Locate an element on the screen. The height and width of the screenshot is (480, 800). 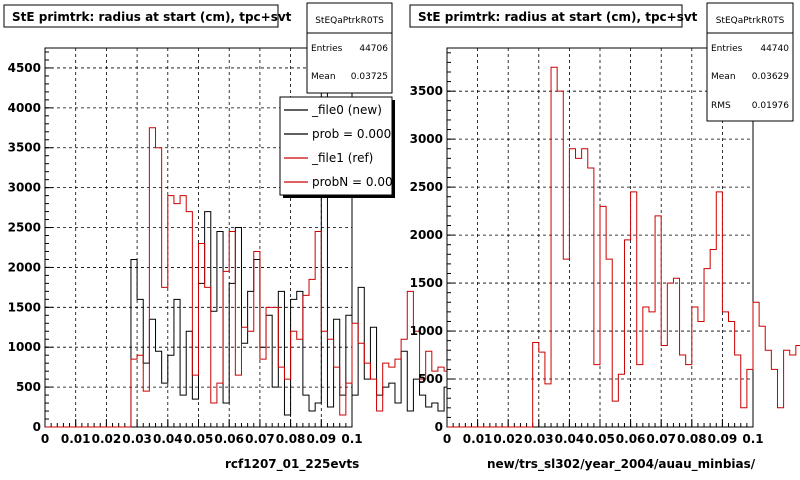
legend-box is located at coordinates (336, 146).